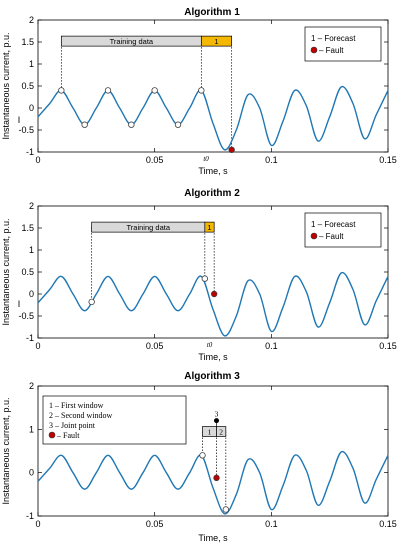 Image resolution: width=405 pixels, height=550 pixels. I want to click on joint-point-marker, so click(216, 421).